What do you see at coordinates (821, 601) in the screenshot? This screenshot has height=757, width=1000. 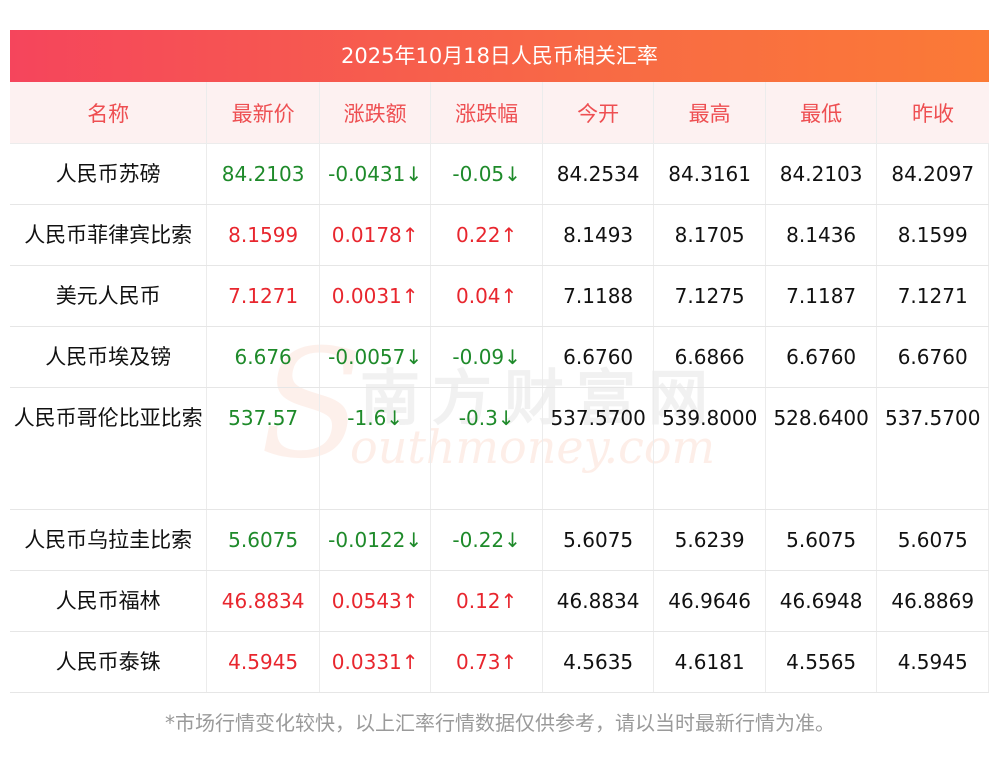 I see `cell-low: 46.6948` at bounding box center [821, 601].